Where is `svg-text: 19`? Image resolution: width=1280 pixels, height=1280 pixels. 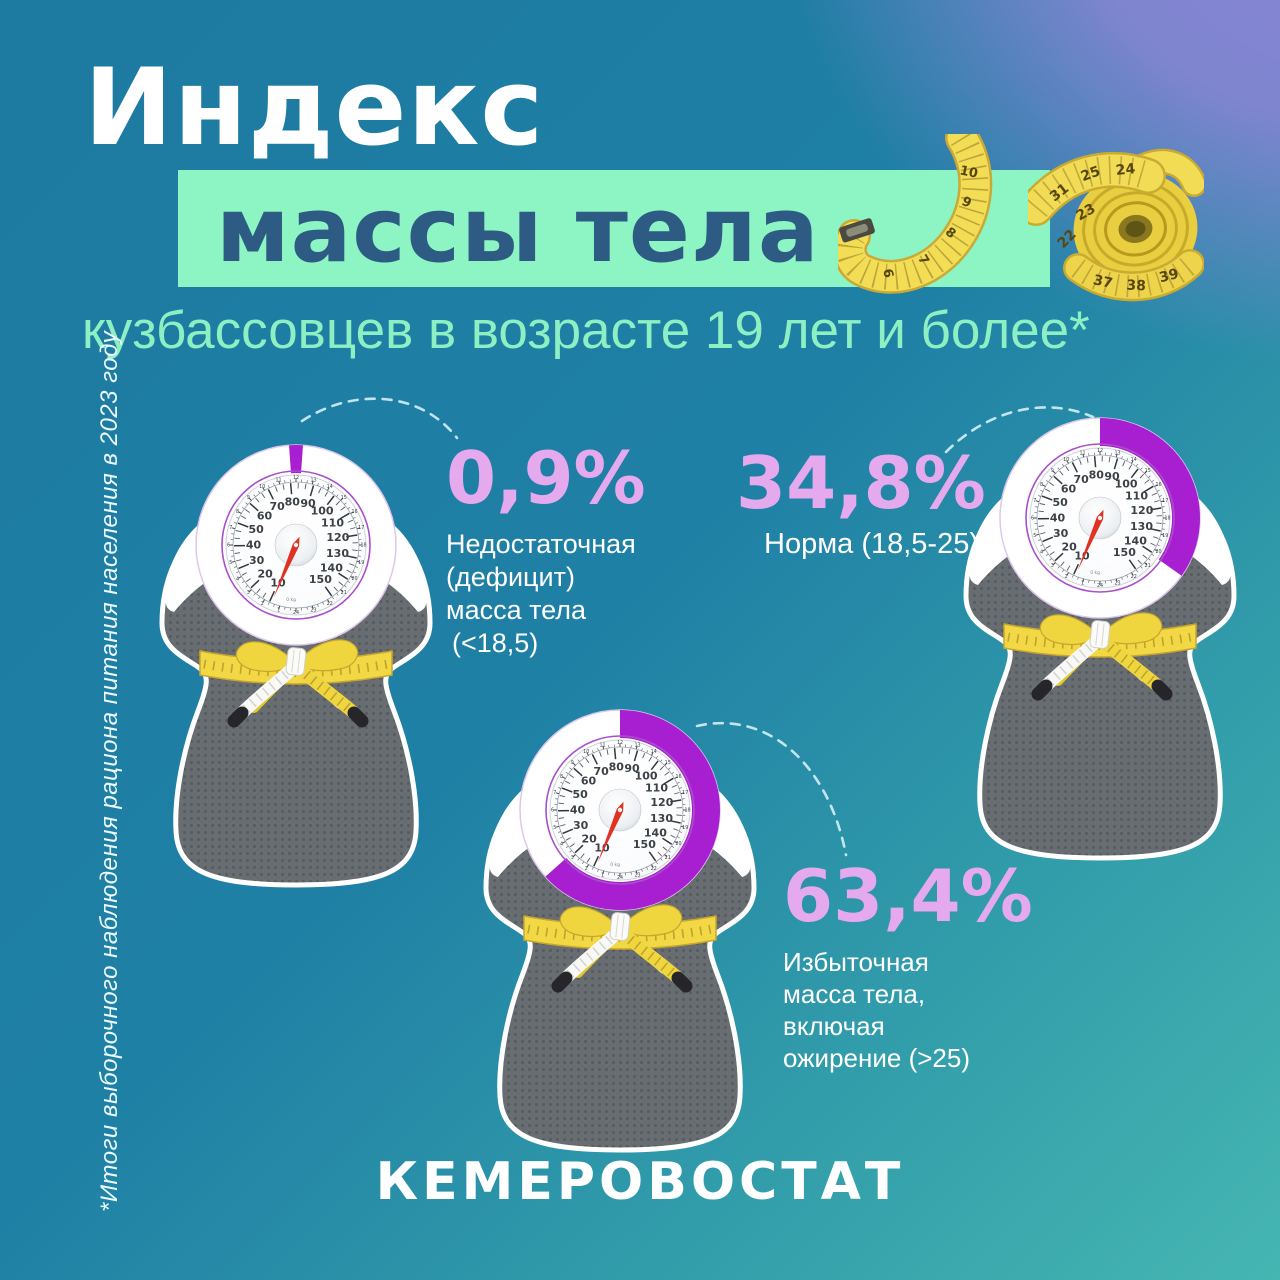 svg-text: 19 is located at coordinates (685, 828).